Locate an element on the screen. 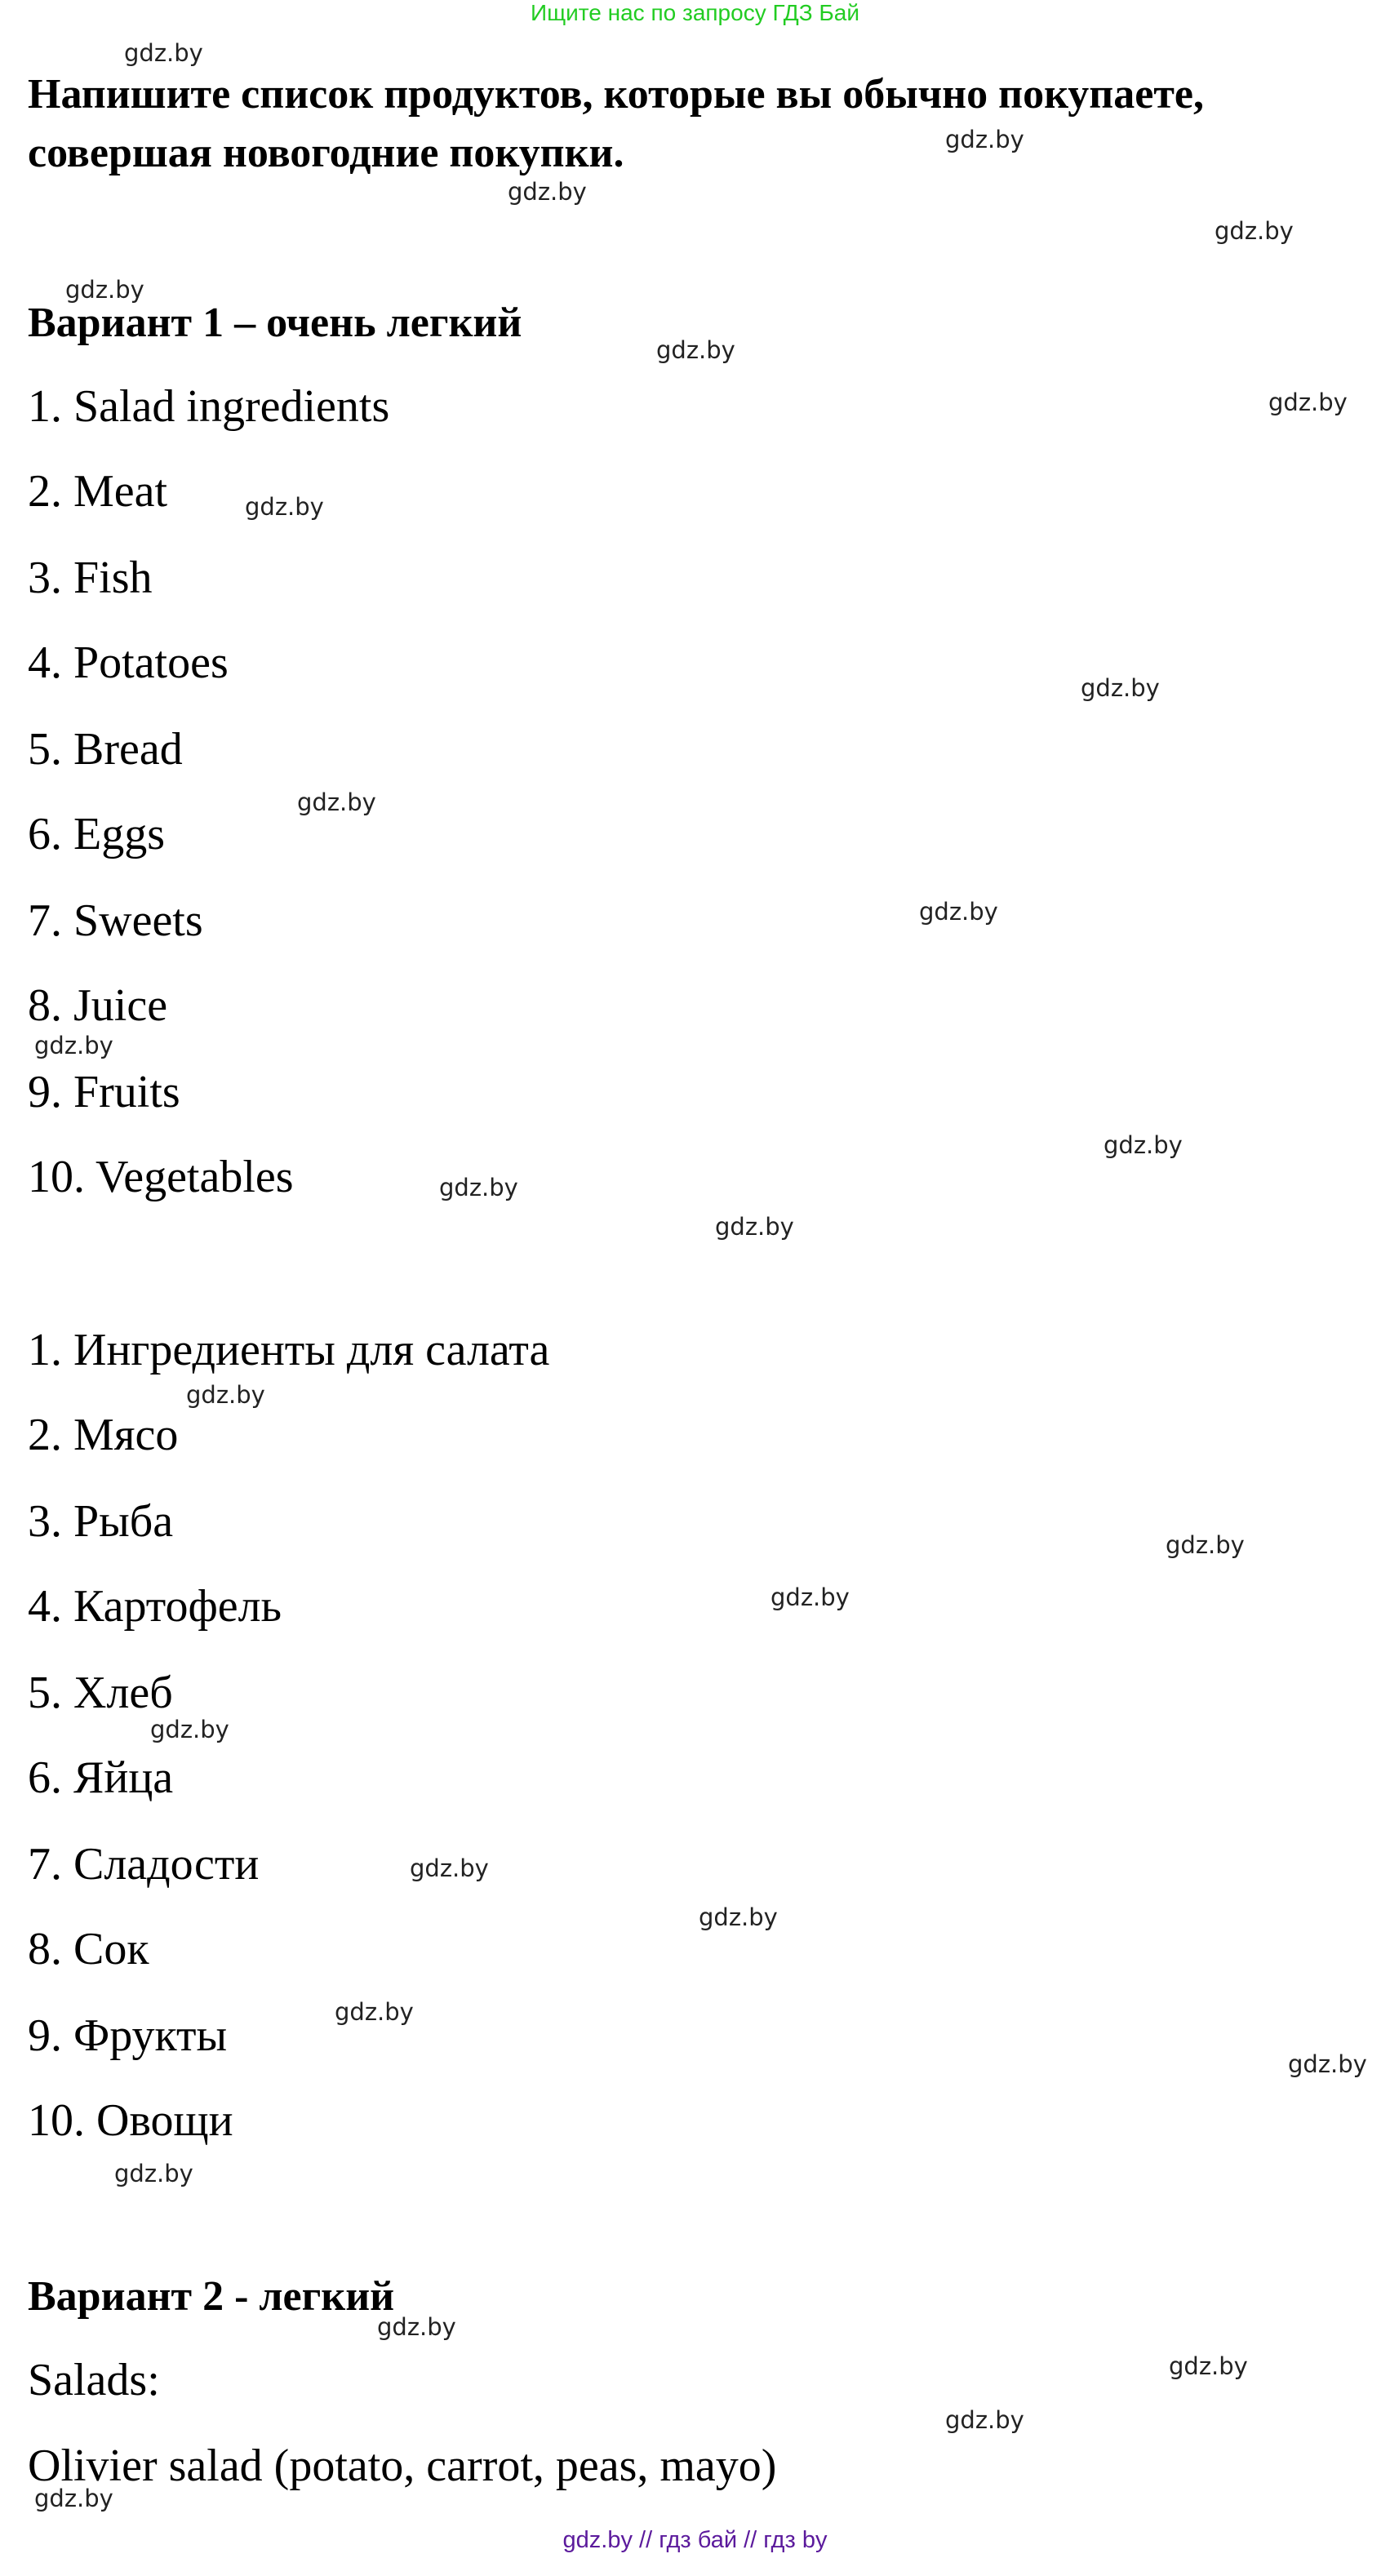  task-title-line-2: совершая новогодние покупки. is located at coordinates (326, 153).